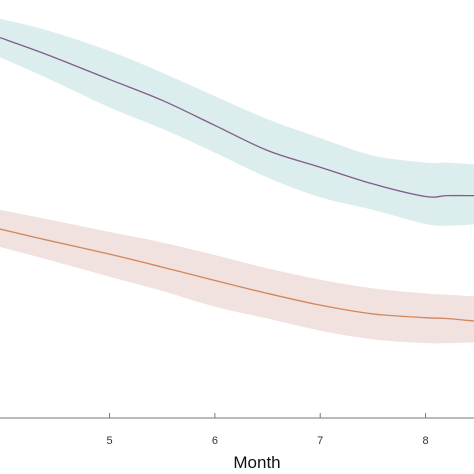 Image resolution: width=474 pixels, height=474 pixels. Describe the element at coordinates (215, 441) in the screenshot. I see `x-tick-label: 6` at that location.